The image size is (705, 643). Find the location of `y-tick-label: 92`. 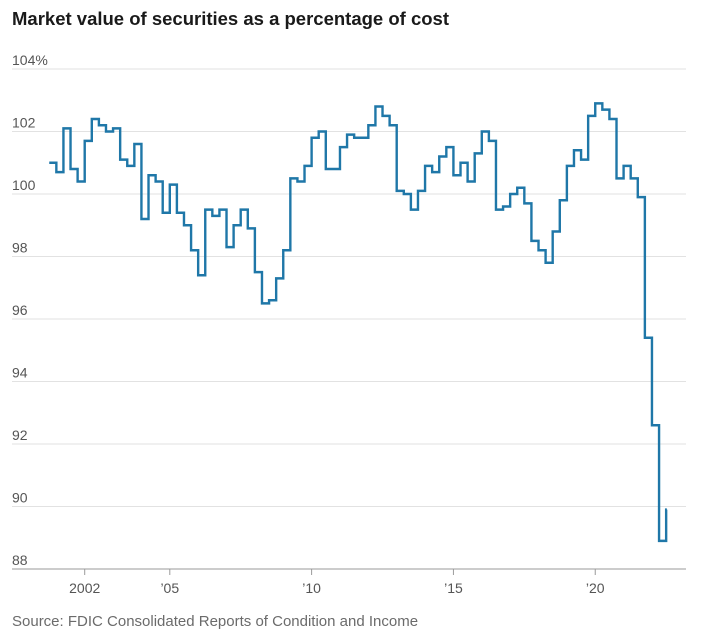

y-tick-label: 92 is located at coordinates (20, 435).